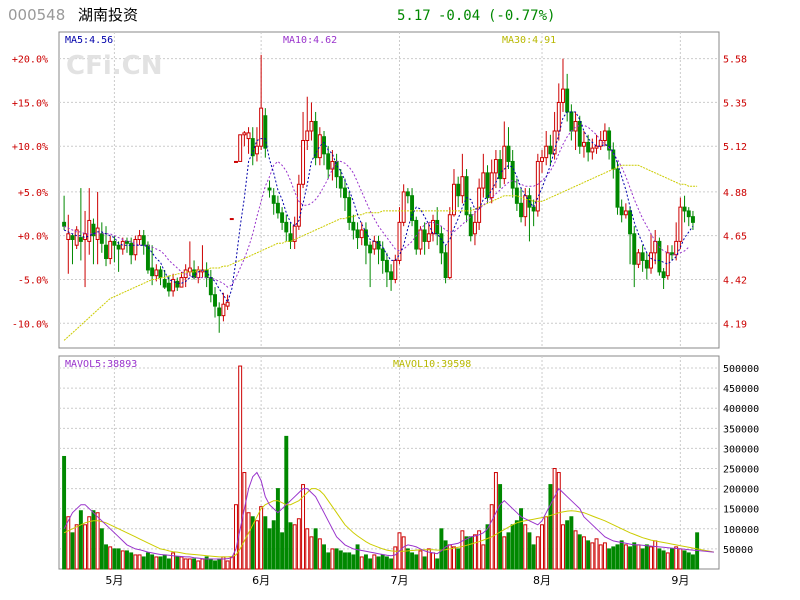  I want to click on stock-name: 湖南投资, so click(108, 15).